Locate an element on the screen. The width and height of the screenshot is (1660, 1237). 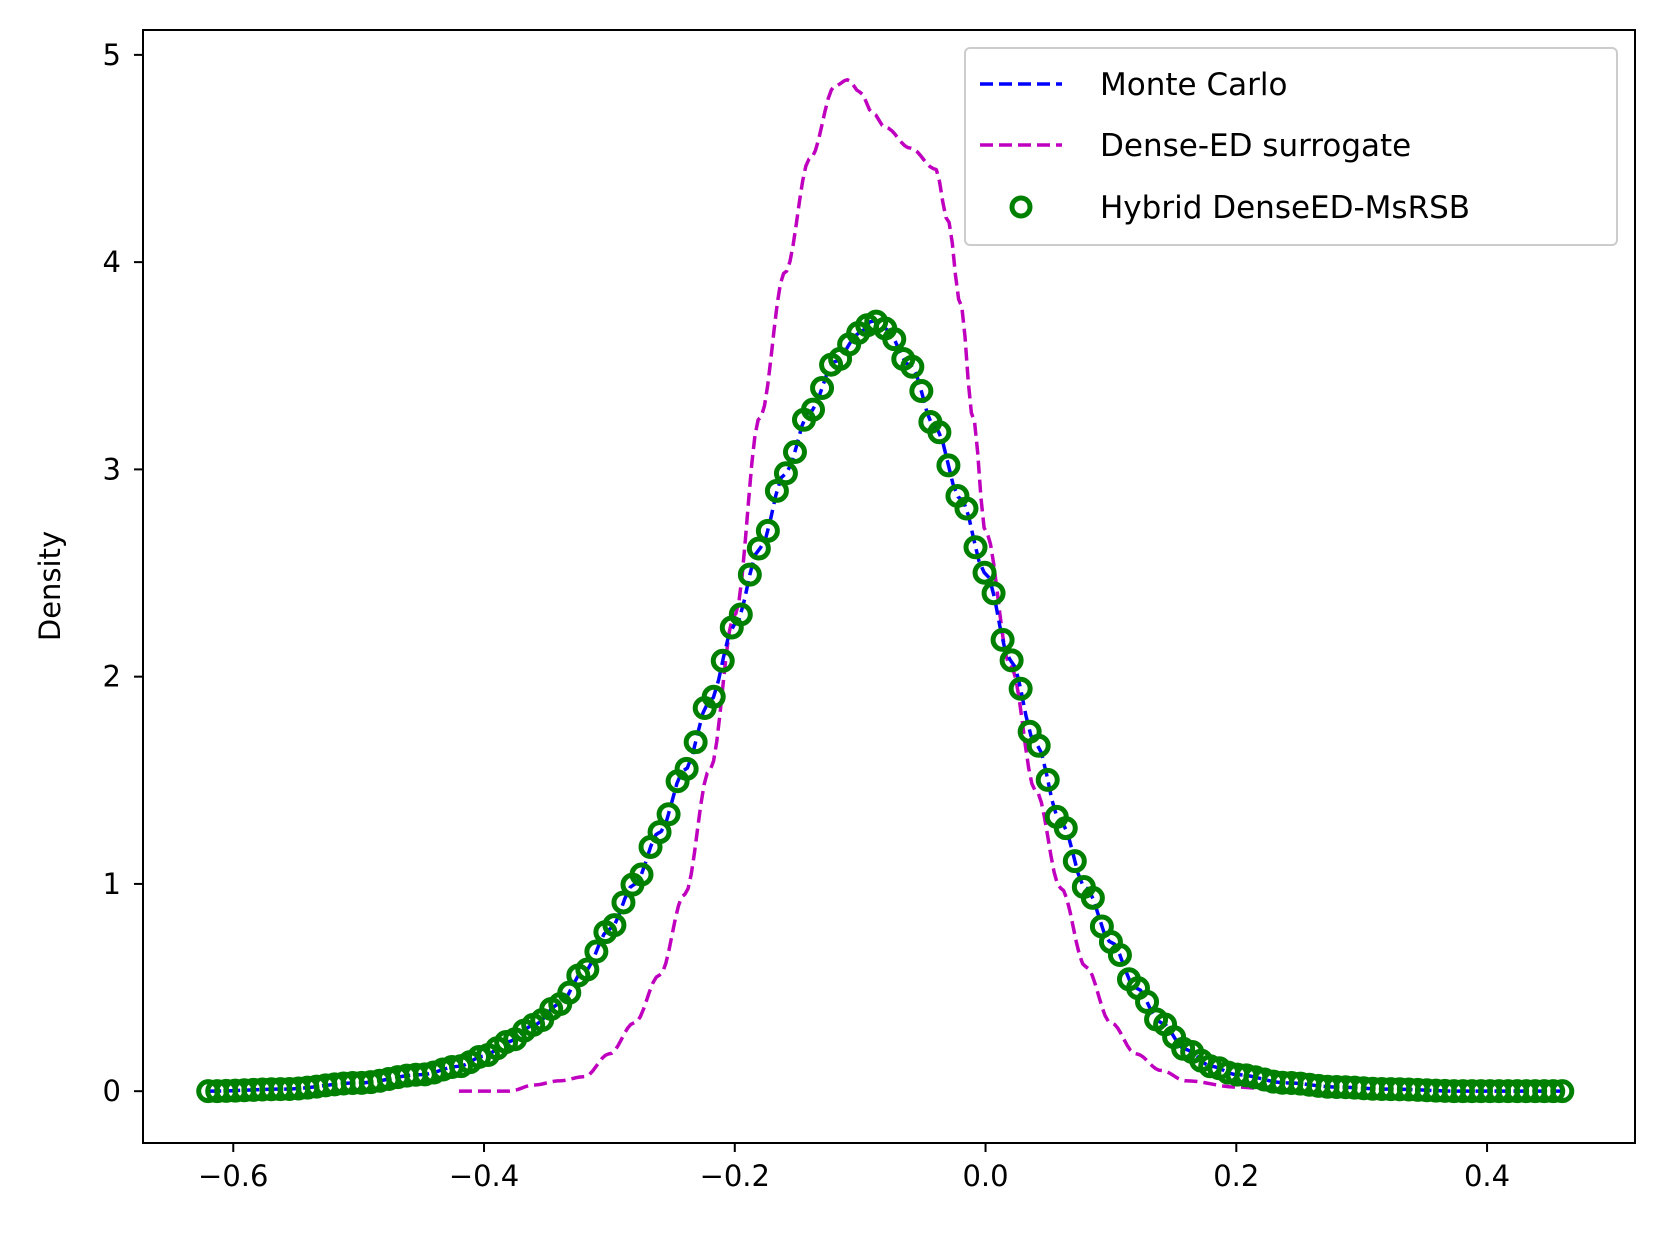
y-axis-label: Density is located at coordinates (50, 586).